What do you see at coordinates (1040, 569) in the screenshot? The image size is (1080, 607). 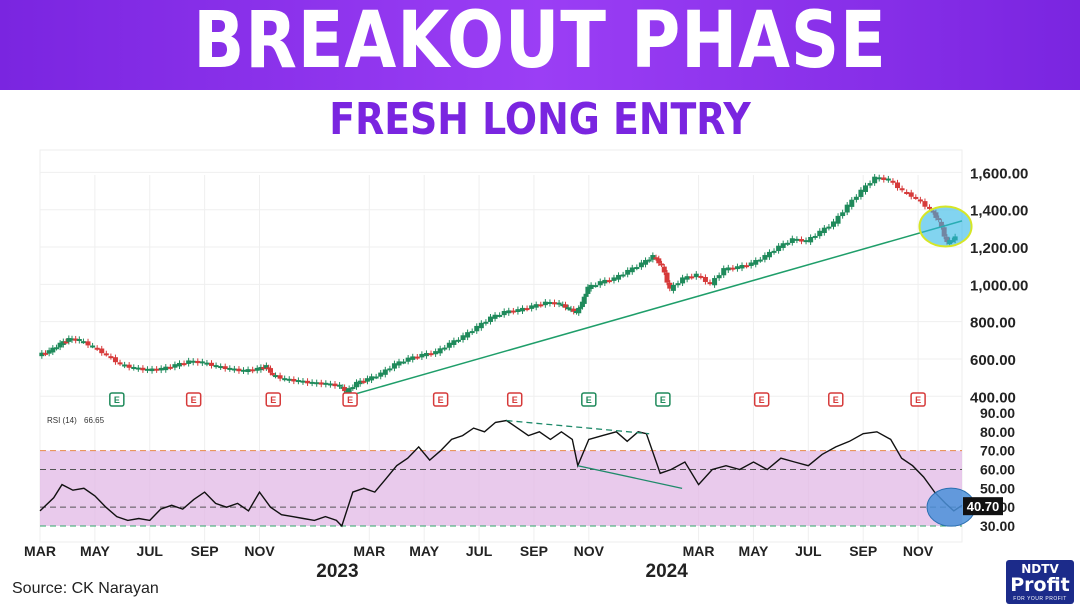 I see `logo-ndtv-text: NDTV` at bounding box center [1040, 569].